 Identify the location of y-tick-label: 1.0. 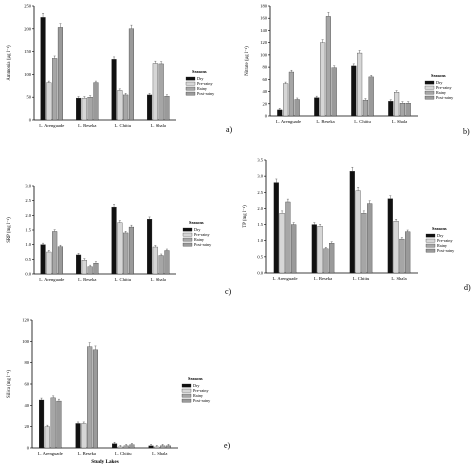
(260, 240).